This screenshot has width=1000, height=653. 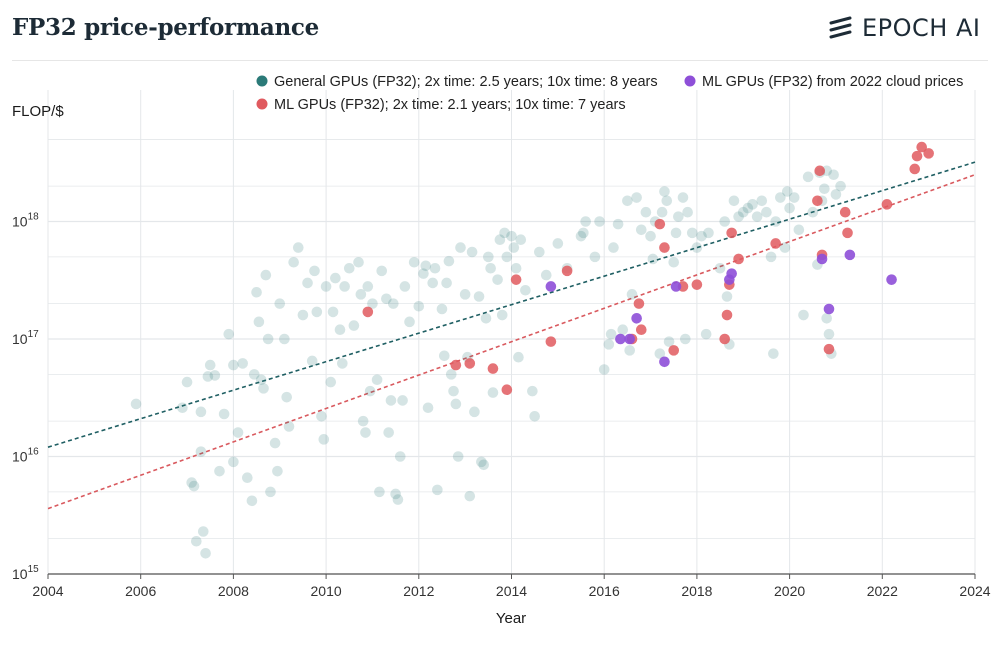 I want to click on x-tick-label: 2006, so click(x=140, y=591).